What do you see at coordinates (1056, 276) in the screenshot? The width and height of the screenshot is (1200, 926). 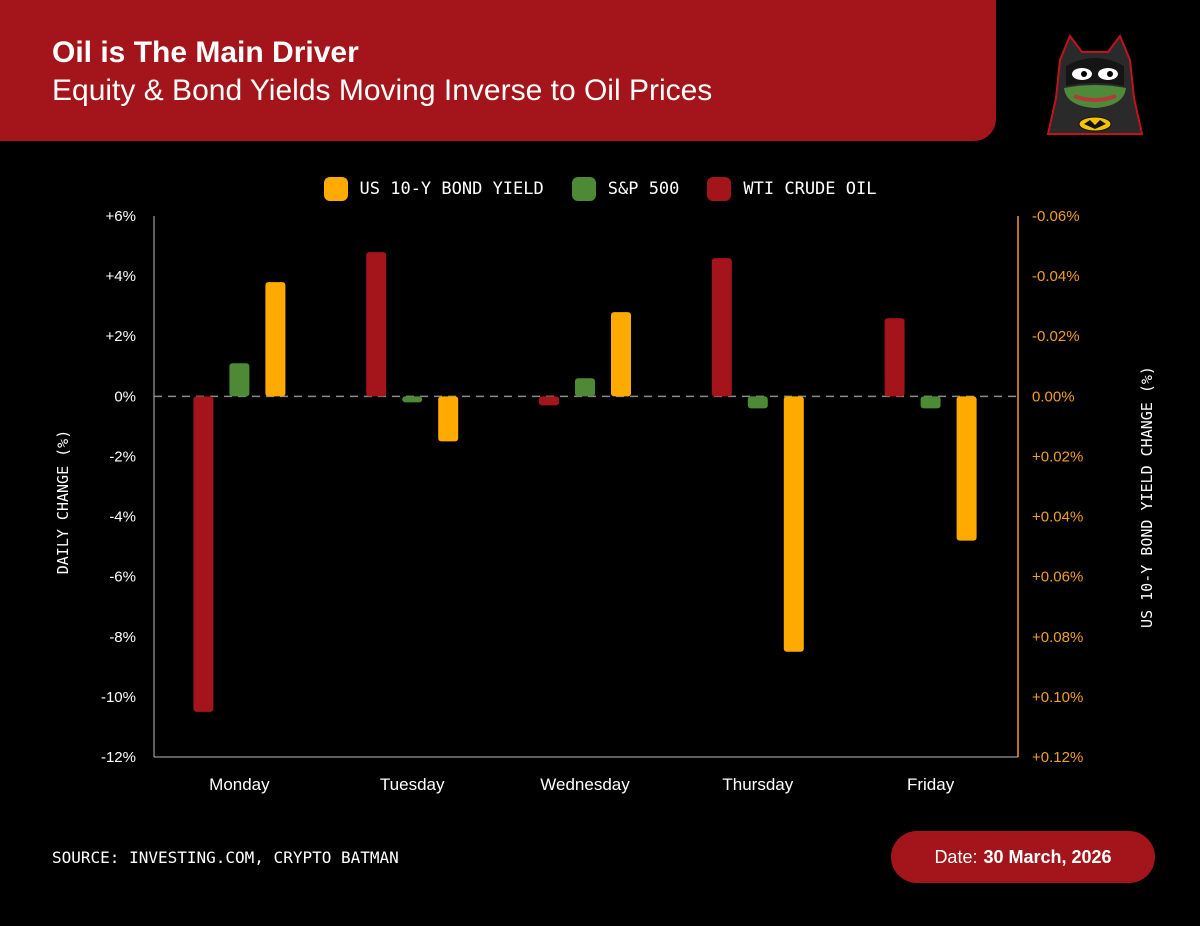 I see `y-right-tick-label: -0.04%` at bounding box center [1056, 276].